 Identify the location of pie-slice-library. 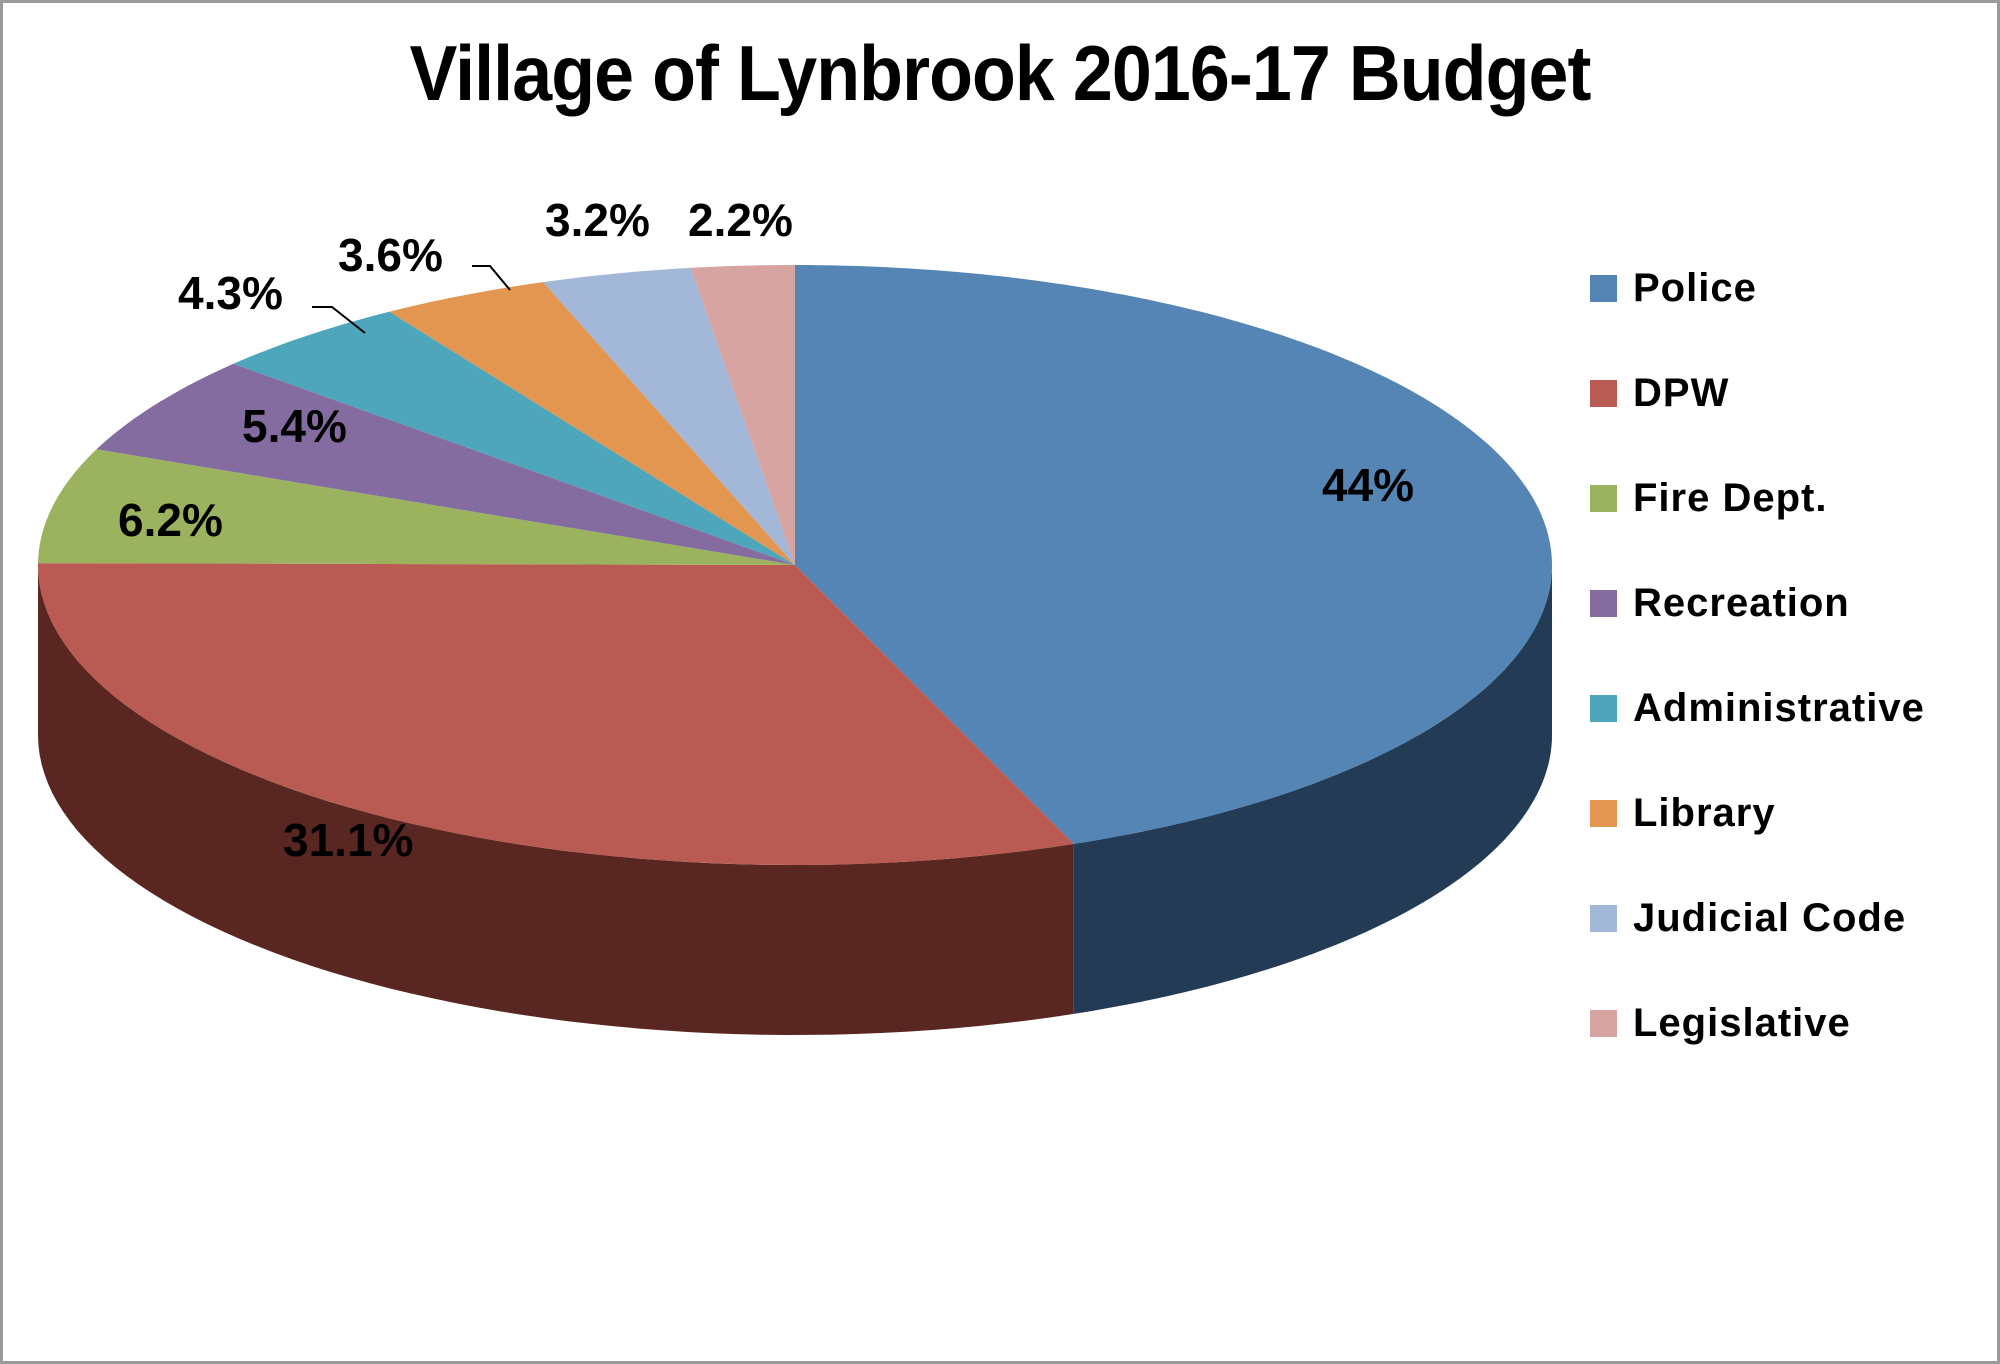
(592, 423).